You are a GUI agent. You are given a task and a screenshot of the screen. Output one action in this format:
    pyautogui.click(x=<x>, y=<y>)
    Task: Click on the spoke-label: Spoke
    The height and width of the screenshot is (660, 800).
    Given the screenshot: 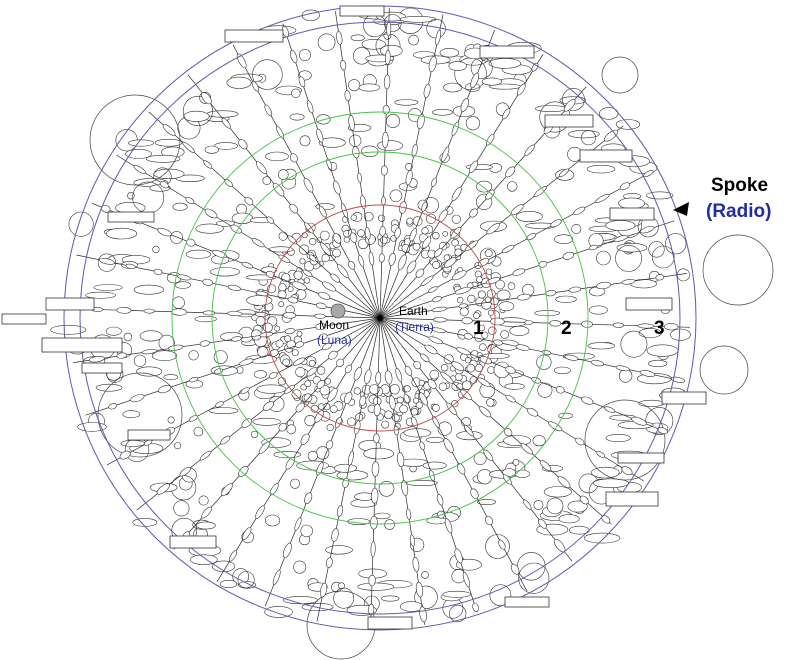 What is the action you would take?
    pyautogui.click(x=740, y=185)
    